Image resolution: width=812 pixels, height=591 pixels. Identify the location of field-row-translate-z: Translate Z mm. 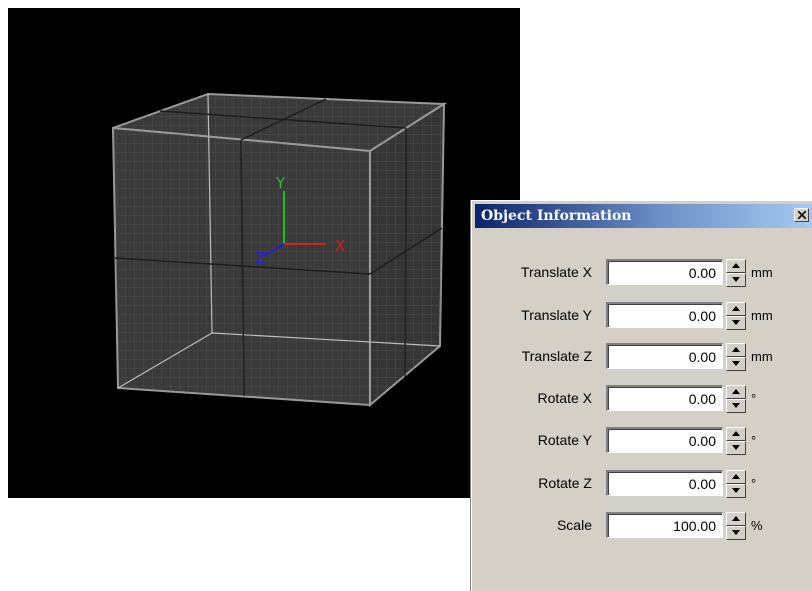
(642, 357).